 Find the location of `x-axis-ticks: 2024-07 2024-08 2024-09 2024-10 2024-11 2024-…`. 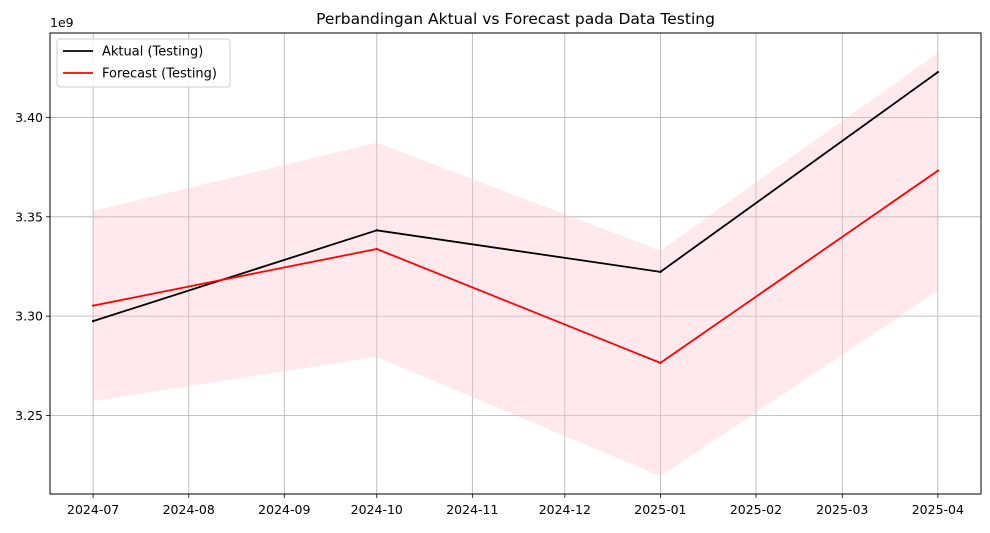

x-axis-ticks: 2024-07 2024-08 2024-09 2024-10 2024-11 2024-… is located at coordinates (515, 505).